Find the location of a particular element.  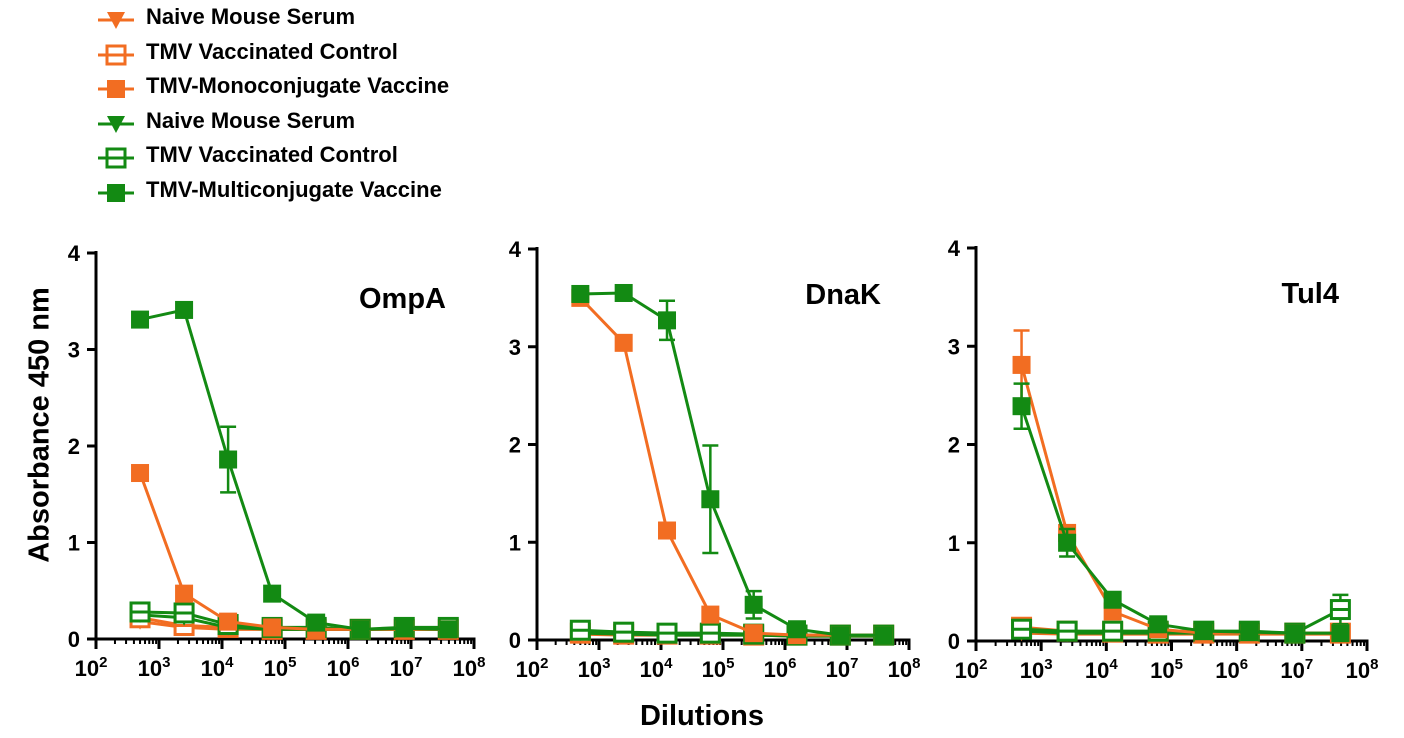

panel-title: OmpA is located at coordinates (402, 299).